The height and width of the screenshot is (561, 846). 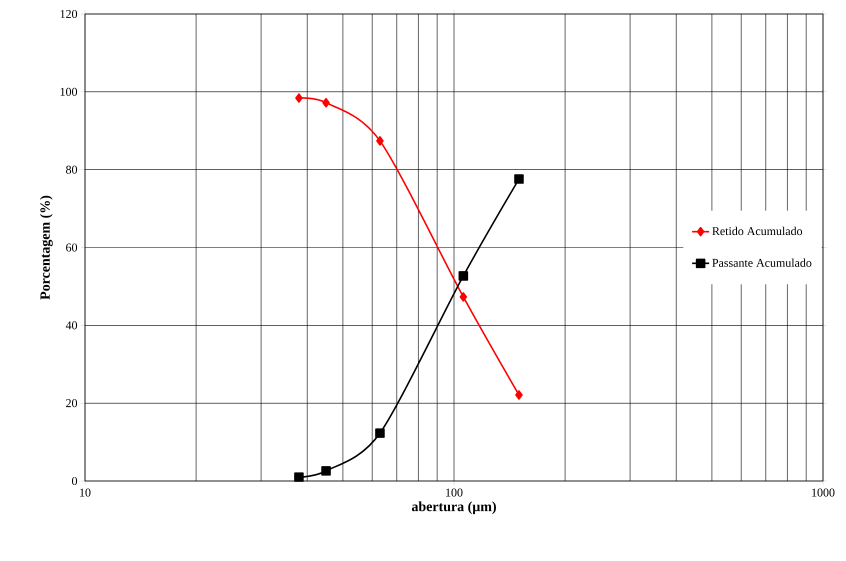 I want to click on y-tick-label: 100, so click(x=69, y=92).